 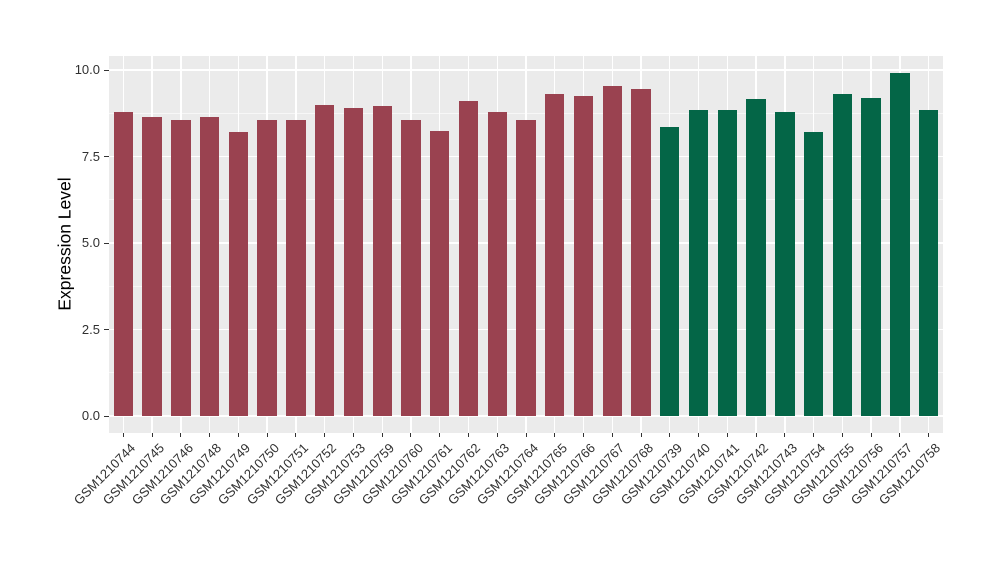 I want to click on y-axis-title: Expression Level, so click(x=64, y=244).